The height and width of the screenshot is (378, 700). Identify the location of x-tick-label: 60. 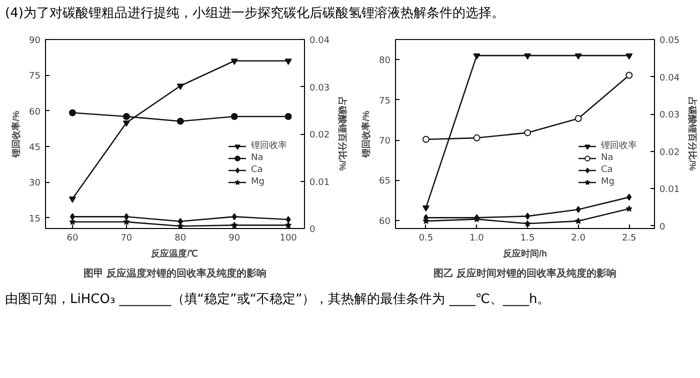
(72, 239).